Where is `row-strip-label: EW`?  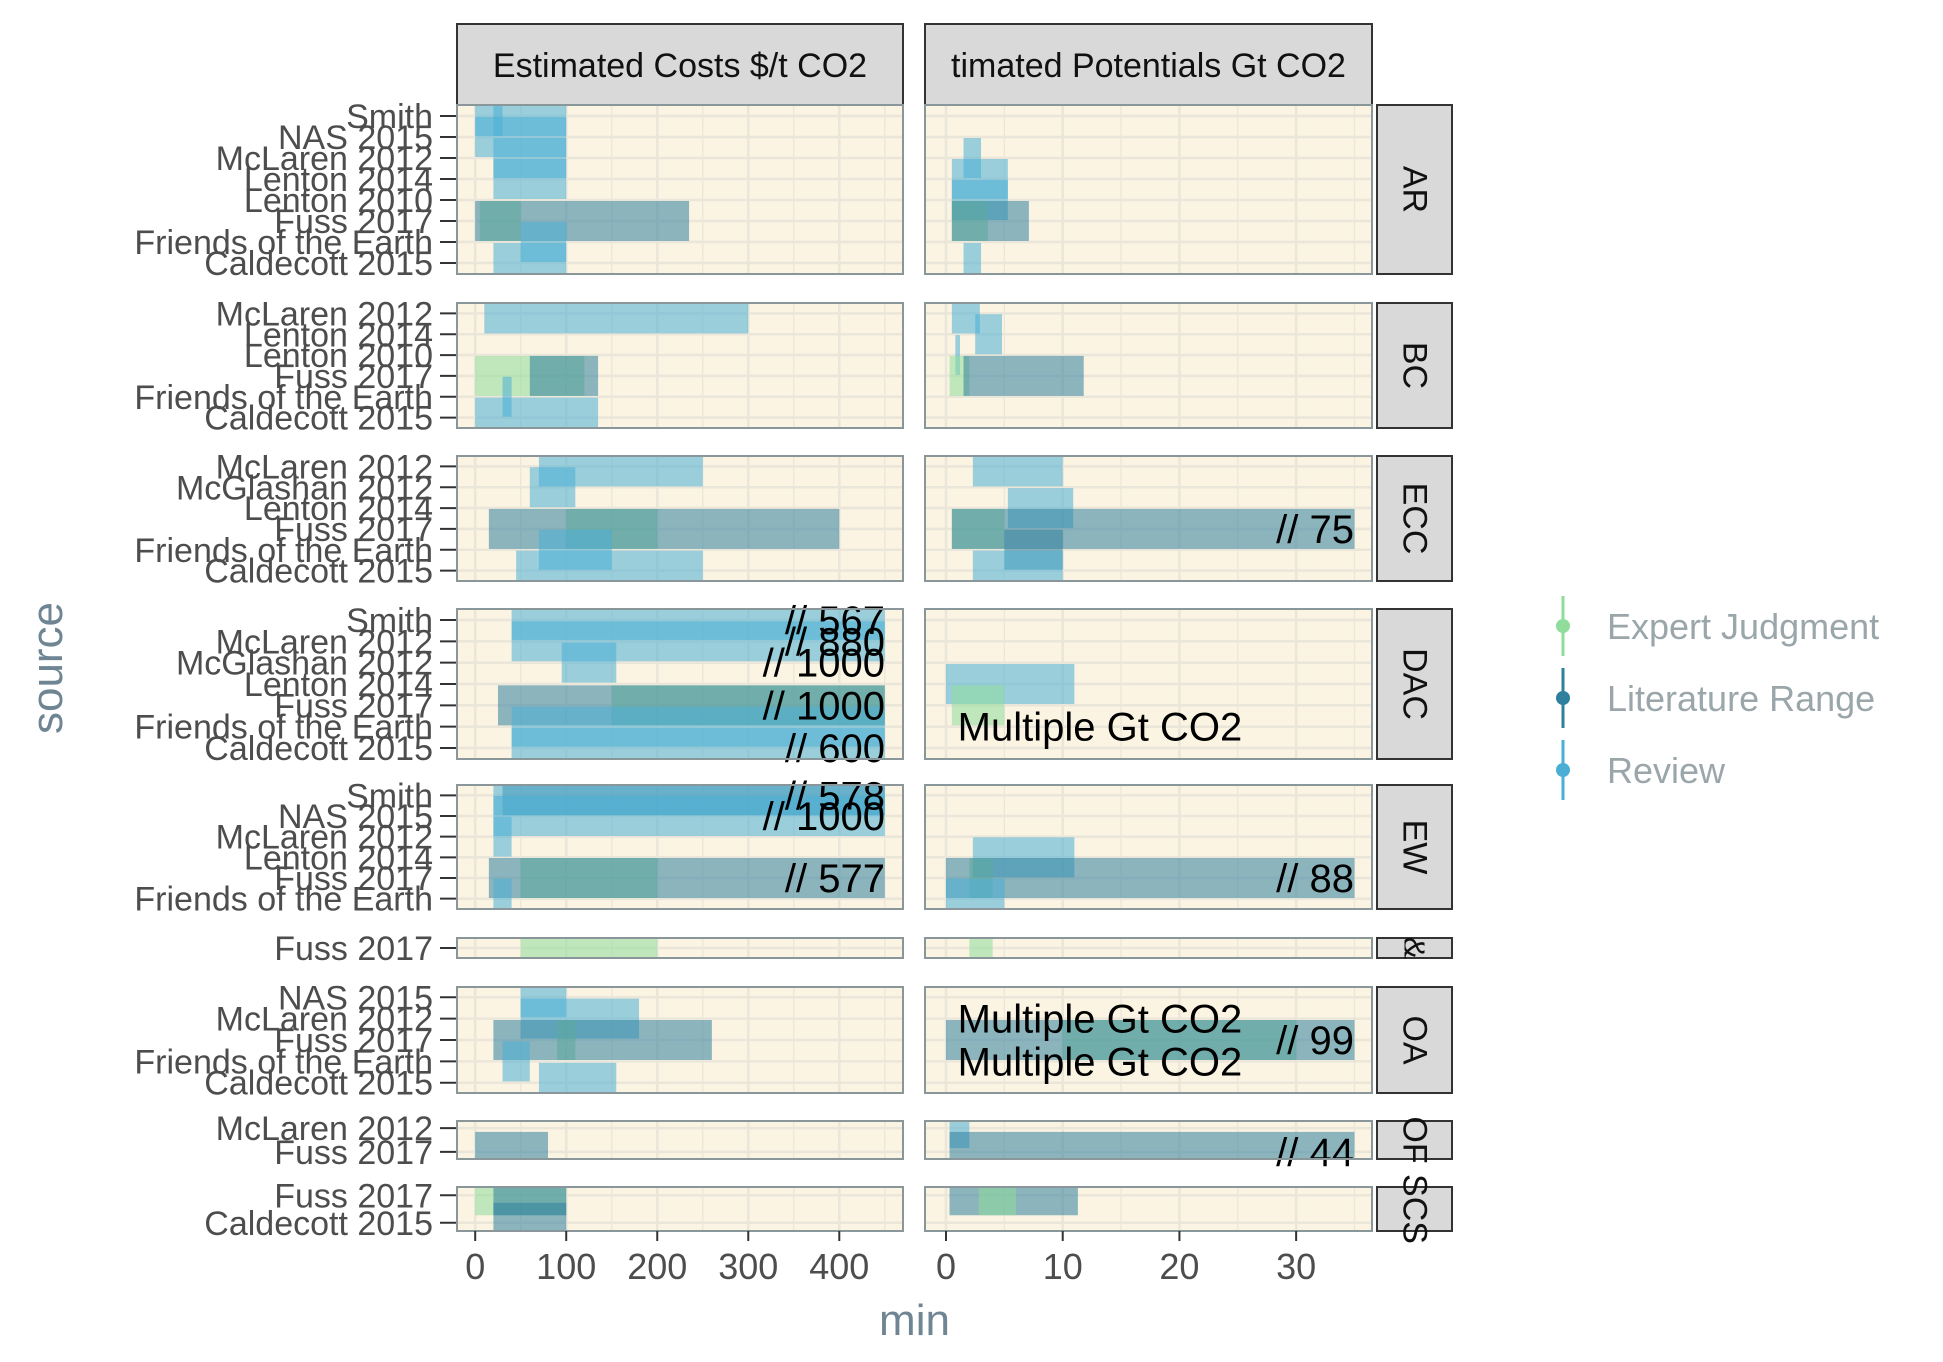 row-strip-label: EW is located at coordinates (1415, 847).